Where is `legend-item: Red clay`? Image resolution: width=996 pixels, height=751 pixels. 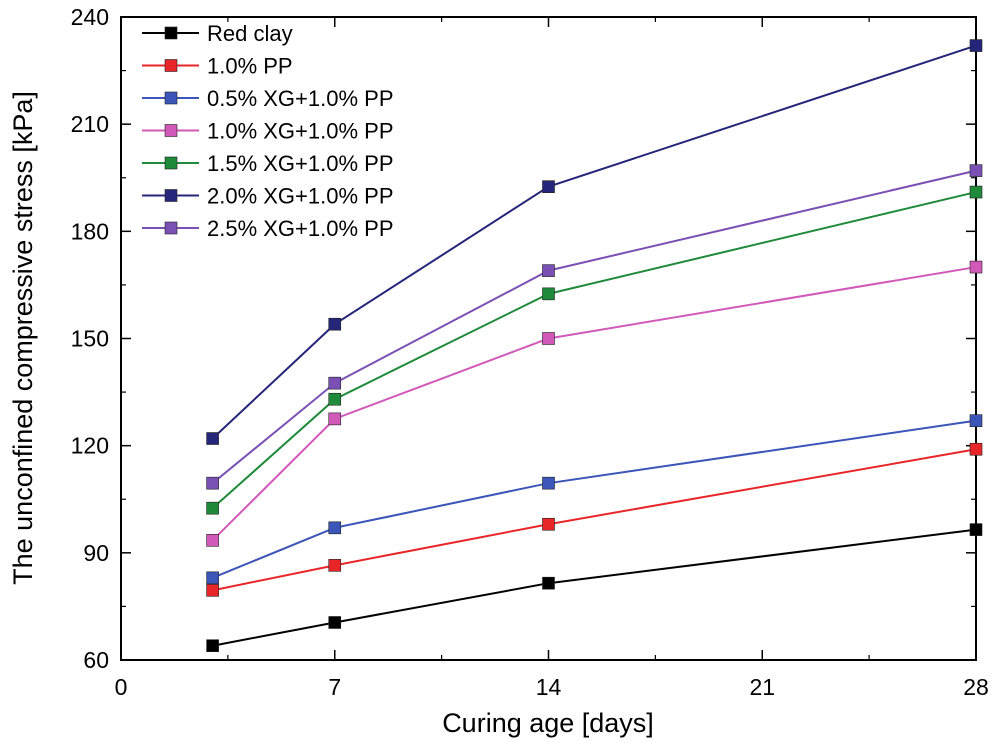 legend-item: Red clay is located at coordinates (217, 33).